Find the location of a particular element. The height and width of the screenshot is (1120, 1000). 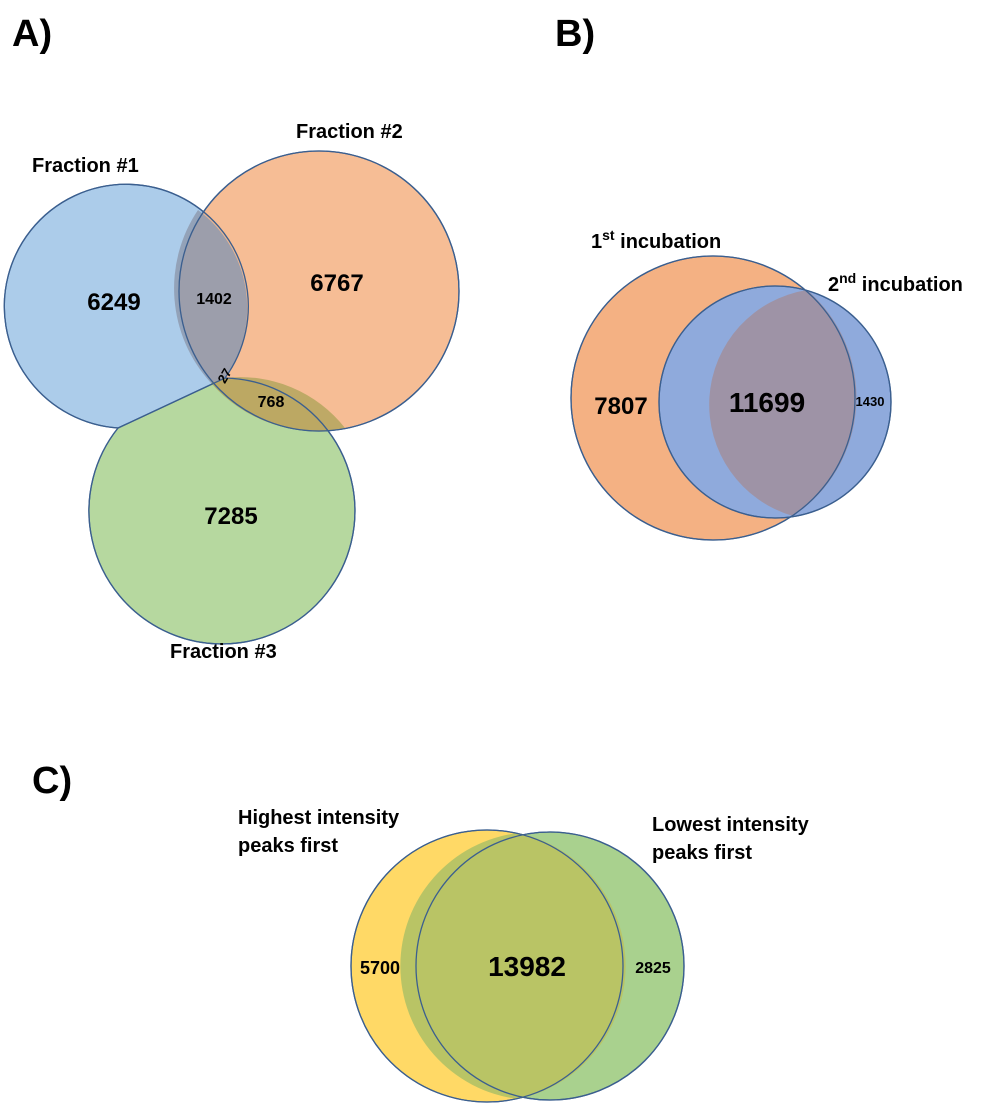

intensity-overlap is located at coordinates (513, 966).